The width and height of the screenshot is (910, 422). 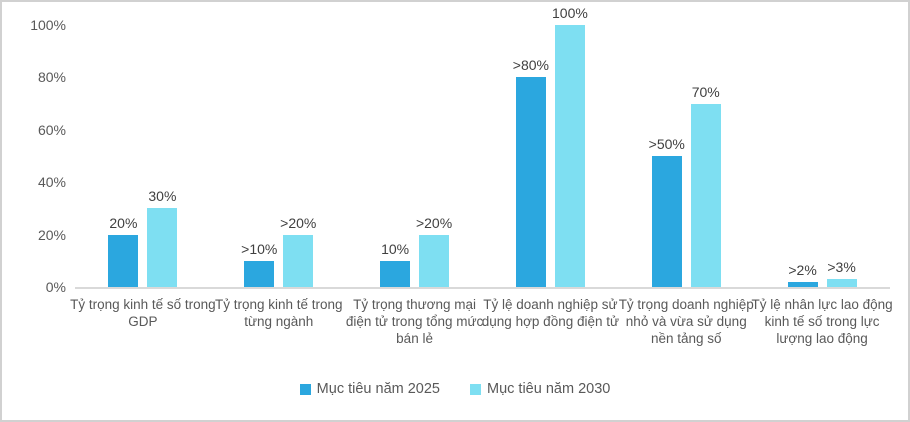 I want to click on bar-value-label: >3%, so click(x=841, y=267).